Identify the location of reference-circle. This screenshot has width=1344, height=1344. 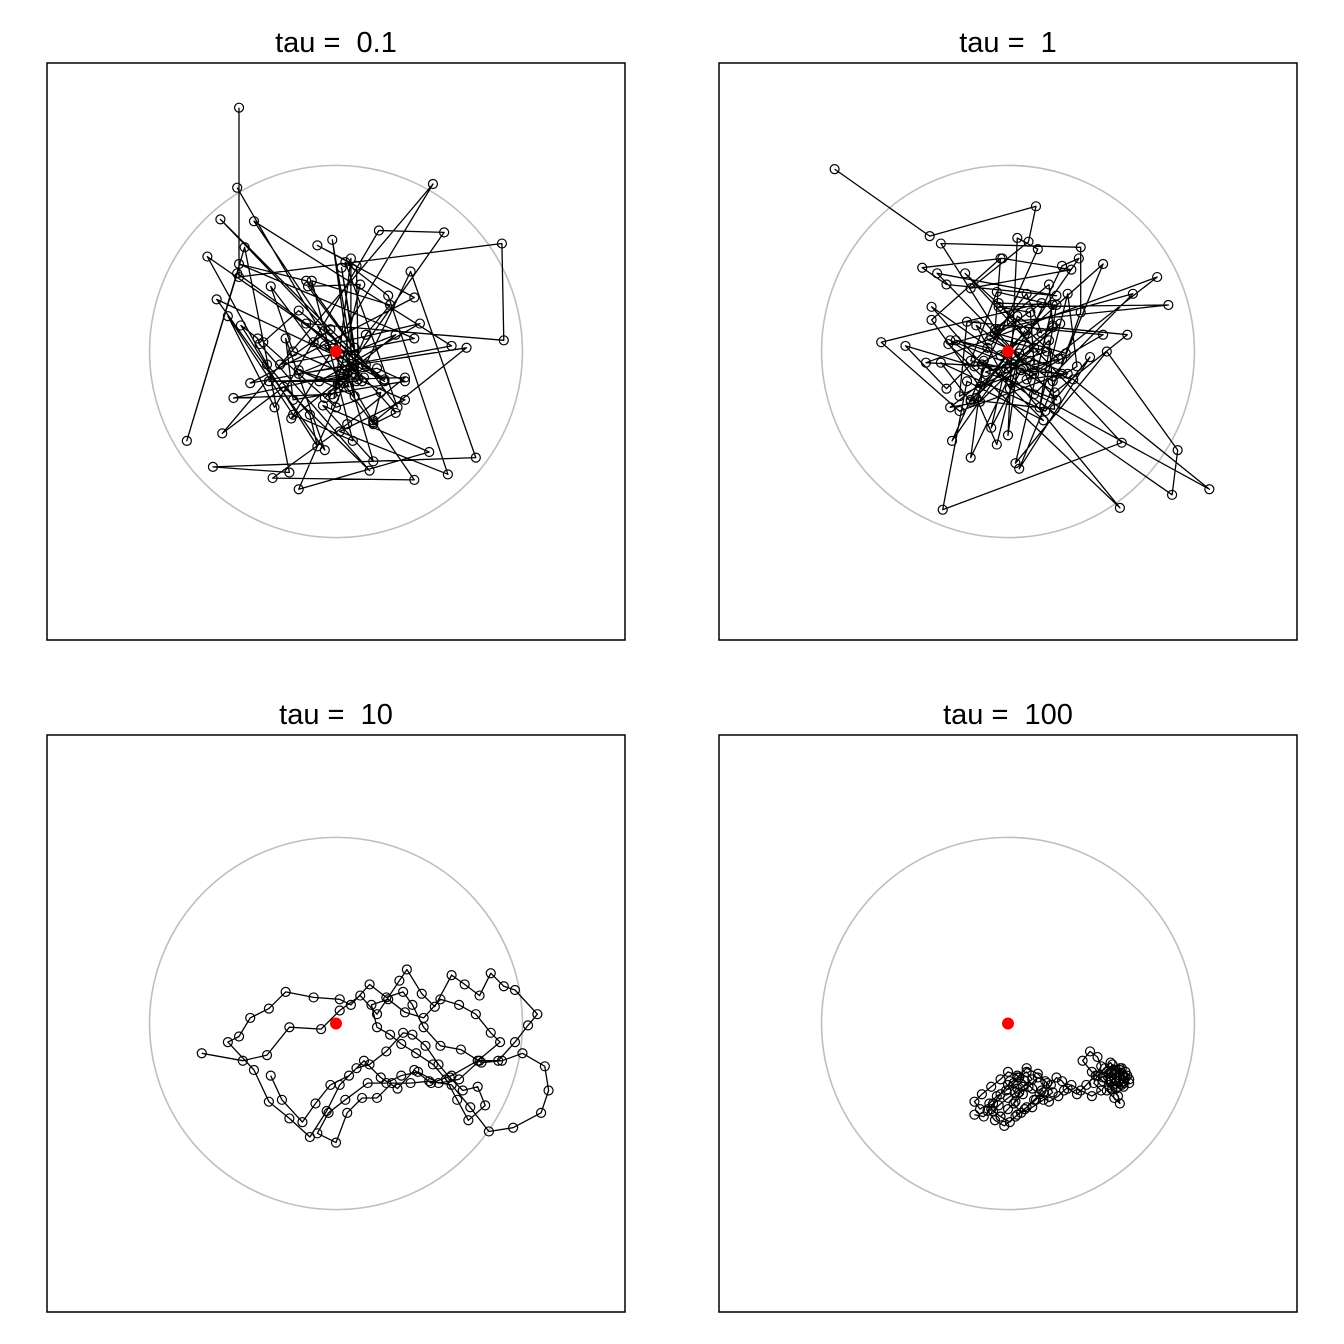
(336, 351).